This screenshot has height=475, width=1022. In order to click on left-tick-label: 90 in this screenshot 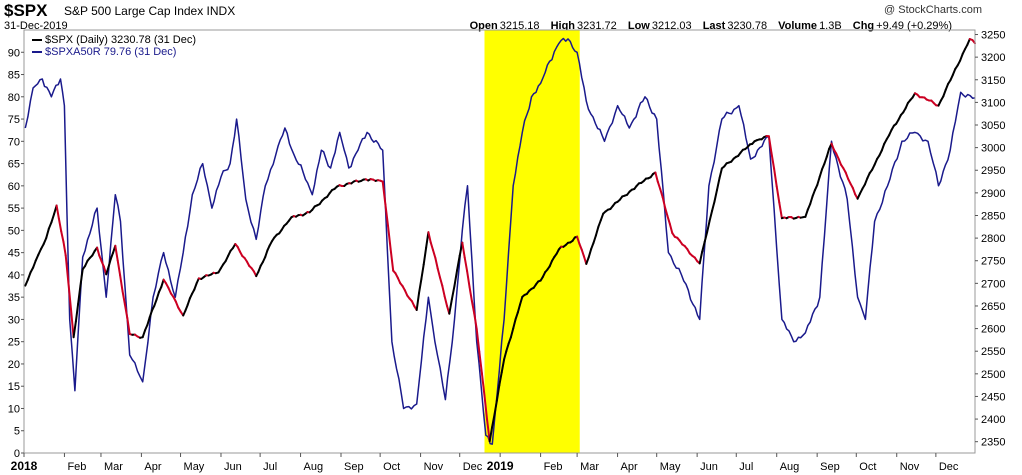, I will do `click(14, 53)`.